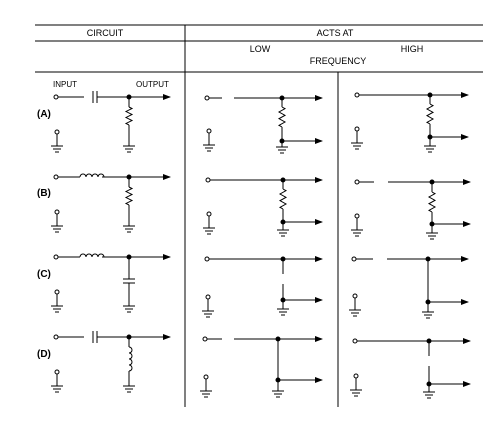 The height and width of the screenshot is (436, 499). What do you see at coordinates (130, 359) in the screenshot?
I see `shunt-inductor` at bounding box center [130, 359].